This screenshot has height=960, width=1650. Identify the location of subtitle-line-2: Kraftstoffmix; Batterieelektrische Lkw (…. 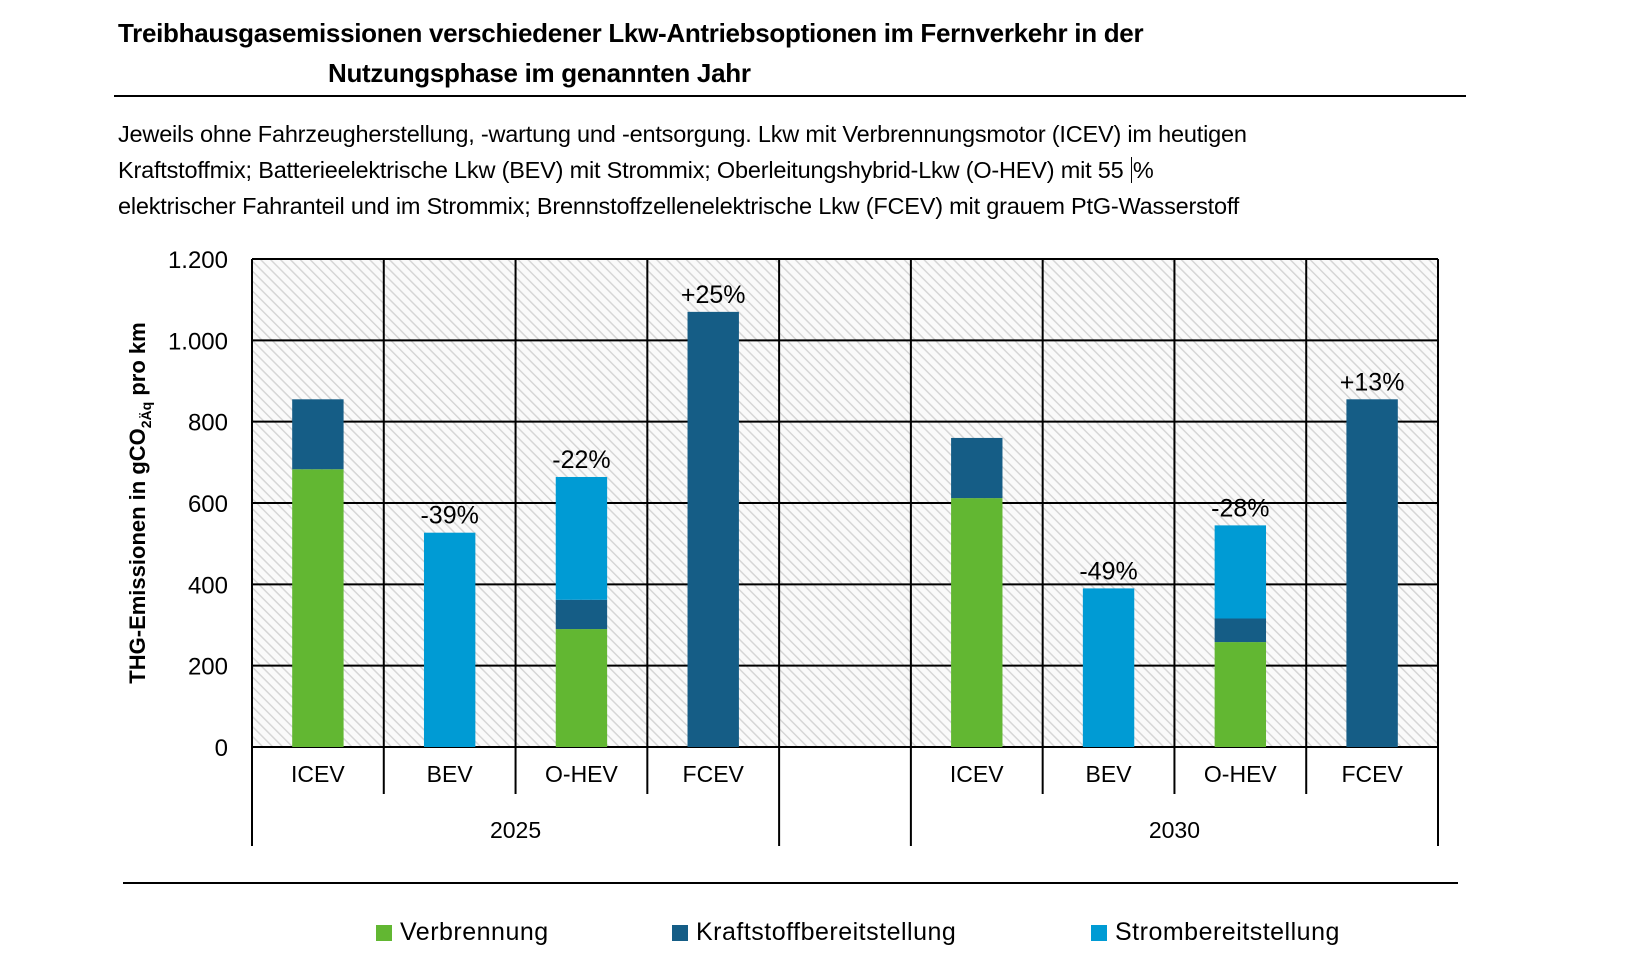
(798, 170).